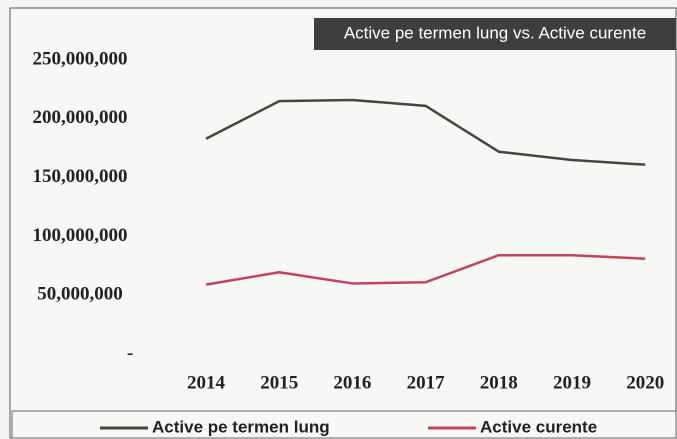 This screenshot has height=439, width=677. Describe the element at coordinates (538, 426) in the screenshot. I see `legend-label: Active curente` at that location.